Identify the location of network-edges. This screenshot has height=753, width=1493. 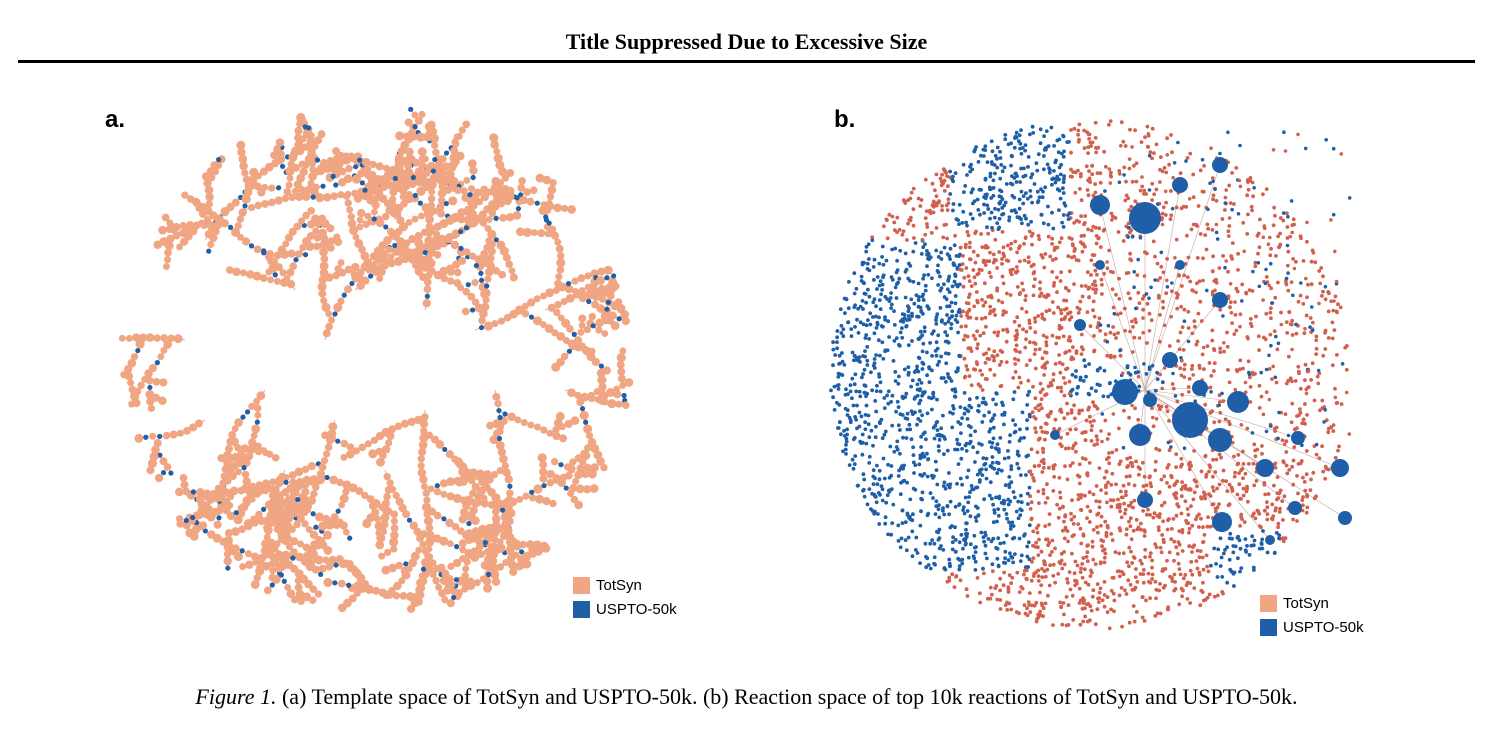
(1200, 352).